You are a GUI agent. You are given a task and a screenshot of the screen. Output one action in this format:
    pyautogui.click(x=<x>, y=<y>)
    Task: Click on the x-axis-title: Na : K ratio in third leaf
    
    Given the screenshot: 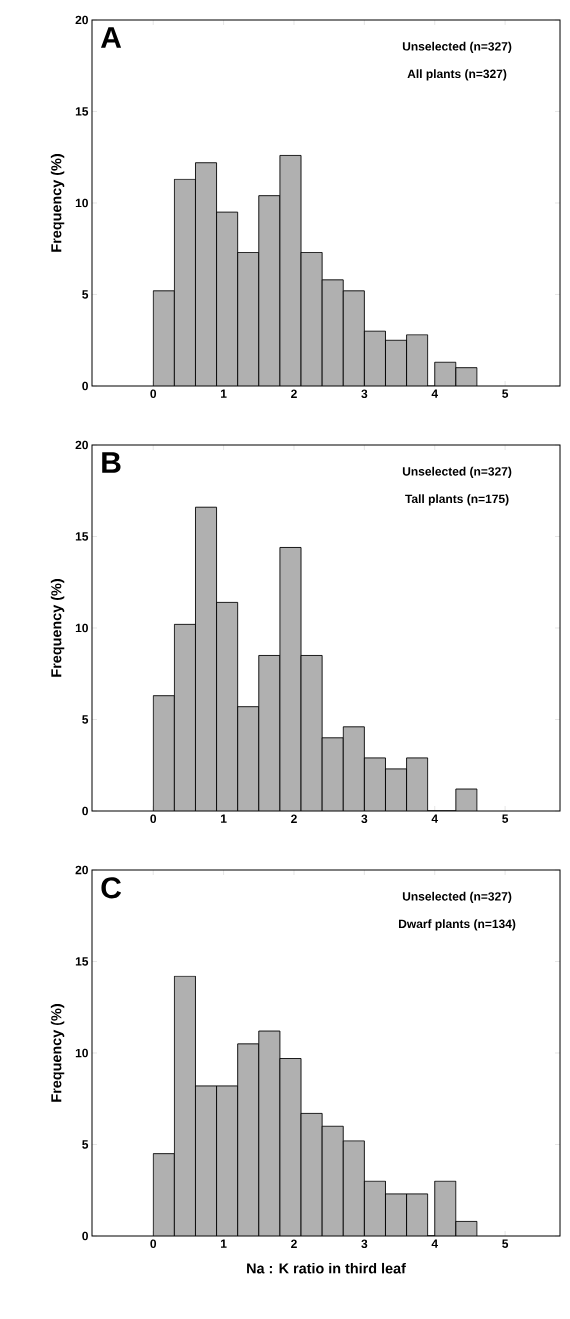 What is the action you would take?
    pyautogui.click(x=326, y=1268)
    